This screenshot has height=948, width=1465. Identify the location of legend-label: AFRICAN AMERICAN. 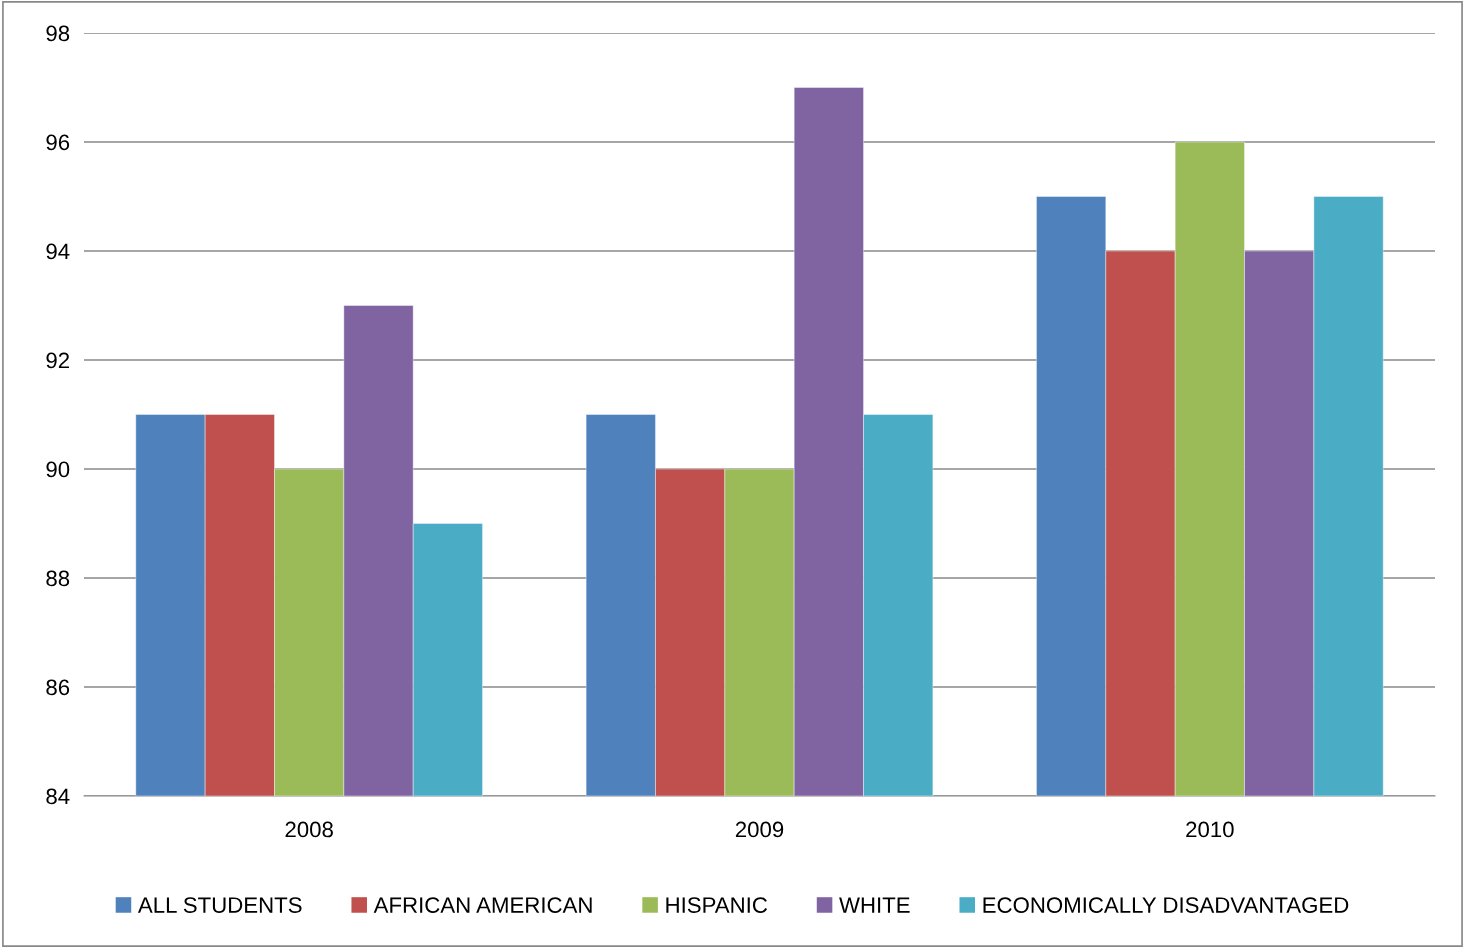
(482, 905).